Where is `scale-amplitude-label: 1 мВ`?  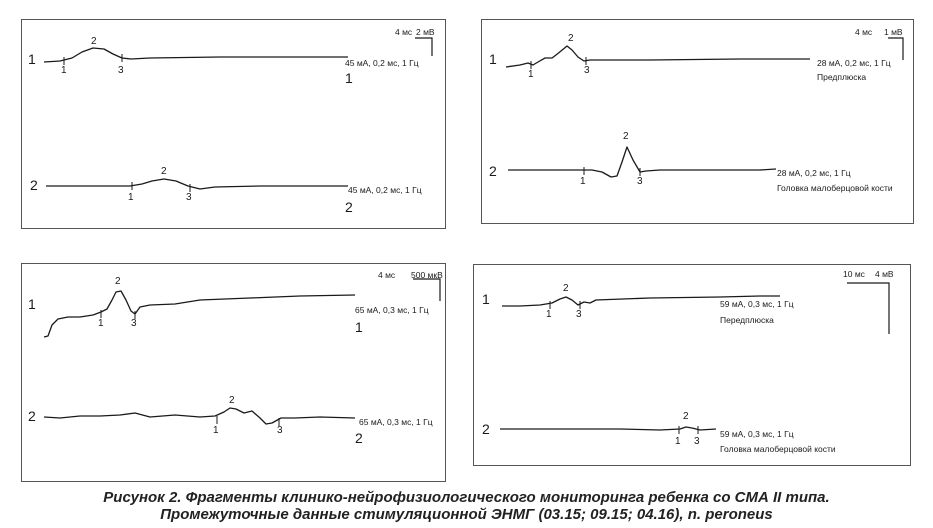
scale-amplitude-label: 1 мВ is located at coordinates (893, 32).